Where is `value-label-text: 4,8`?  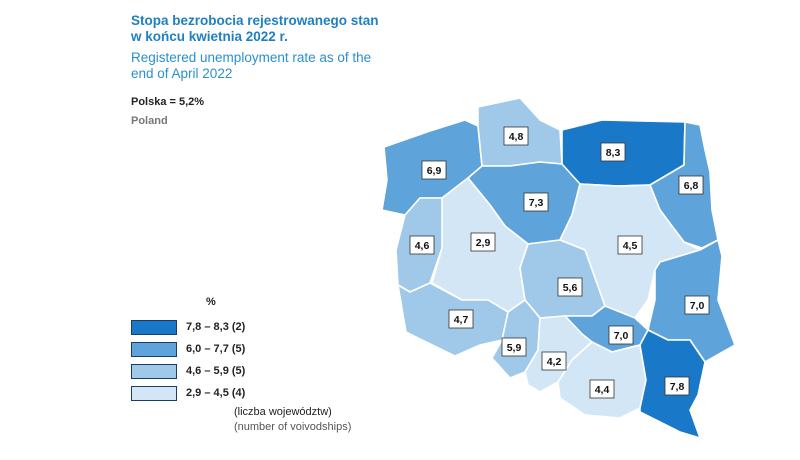 value-label-text: 4,8 is located at coordinates (516, 137).